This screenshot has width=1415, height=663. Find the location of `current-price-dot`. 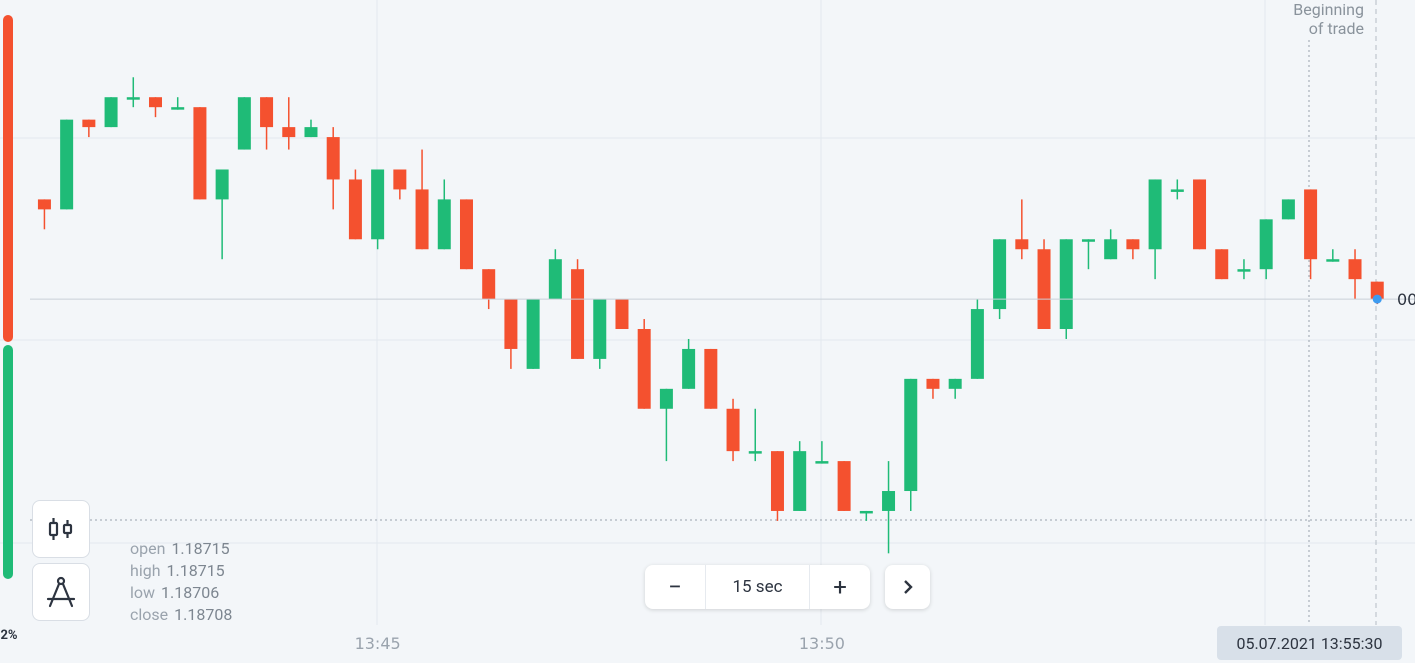

current-price-dot is located at coordinates (1377, 299).